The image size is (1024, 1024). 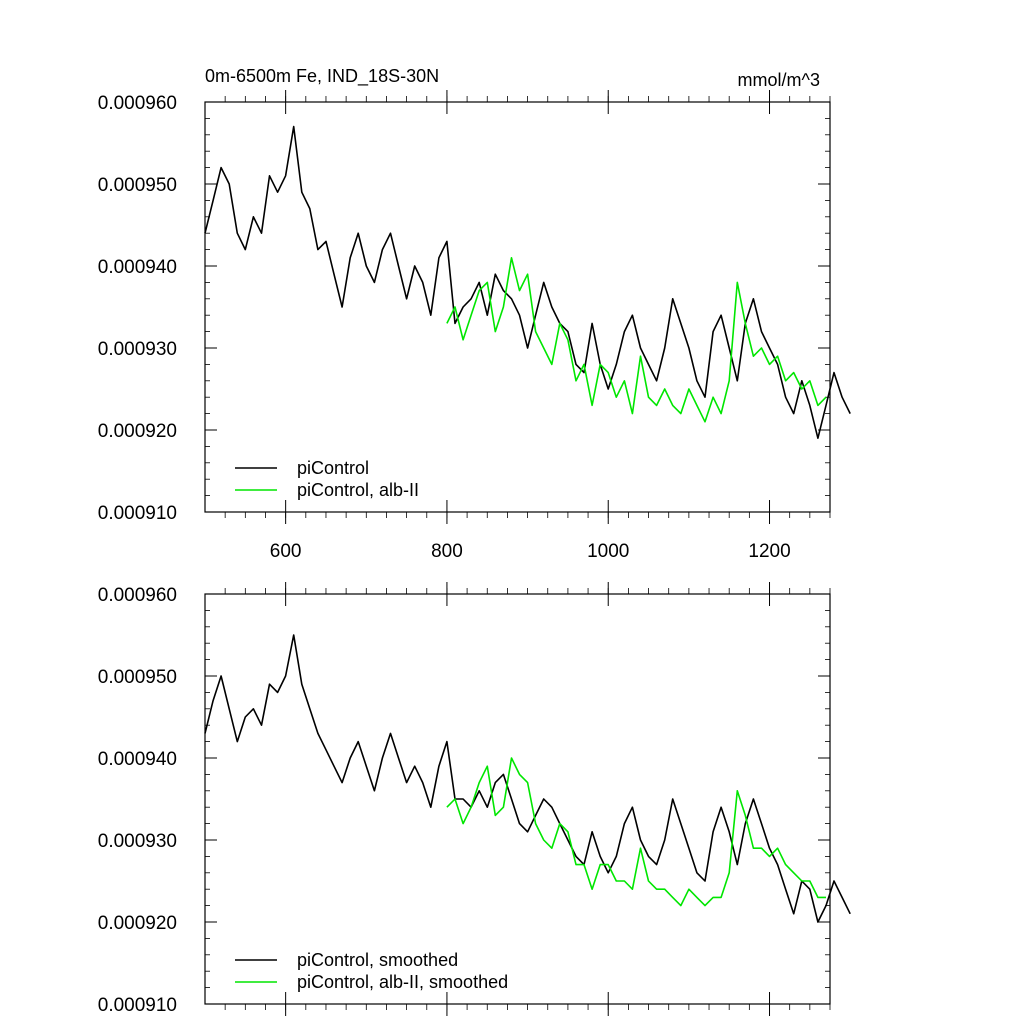 What do you see at coordinates (322, 76) in the screenshot?
I see `chart-title: 0m-6500m Fe, IND_18S-30N` at bounding box center [322, 76].